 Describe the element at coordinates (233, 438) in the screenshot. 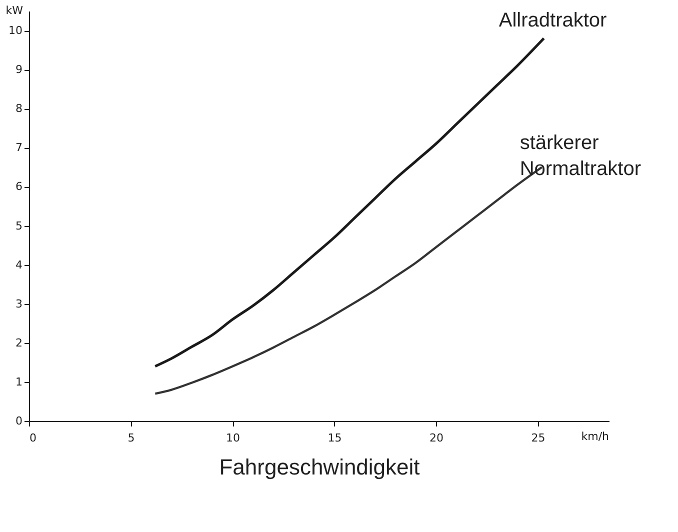

I see `x-tick-label: 10` at that location.